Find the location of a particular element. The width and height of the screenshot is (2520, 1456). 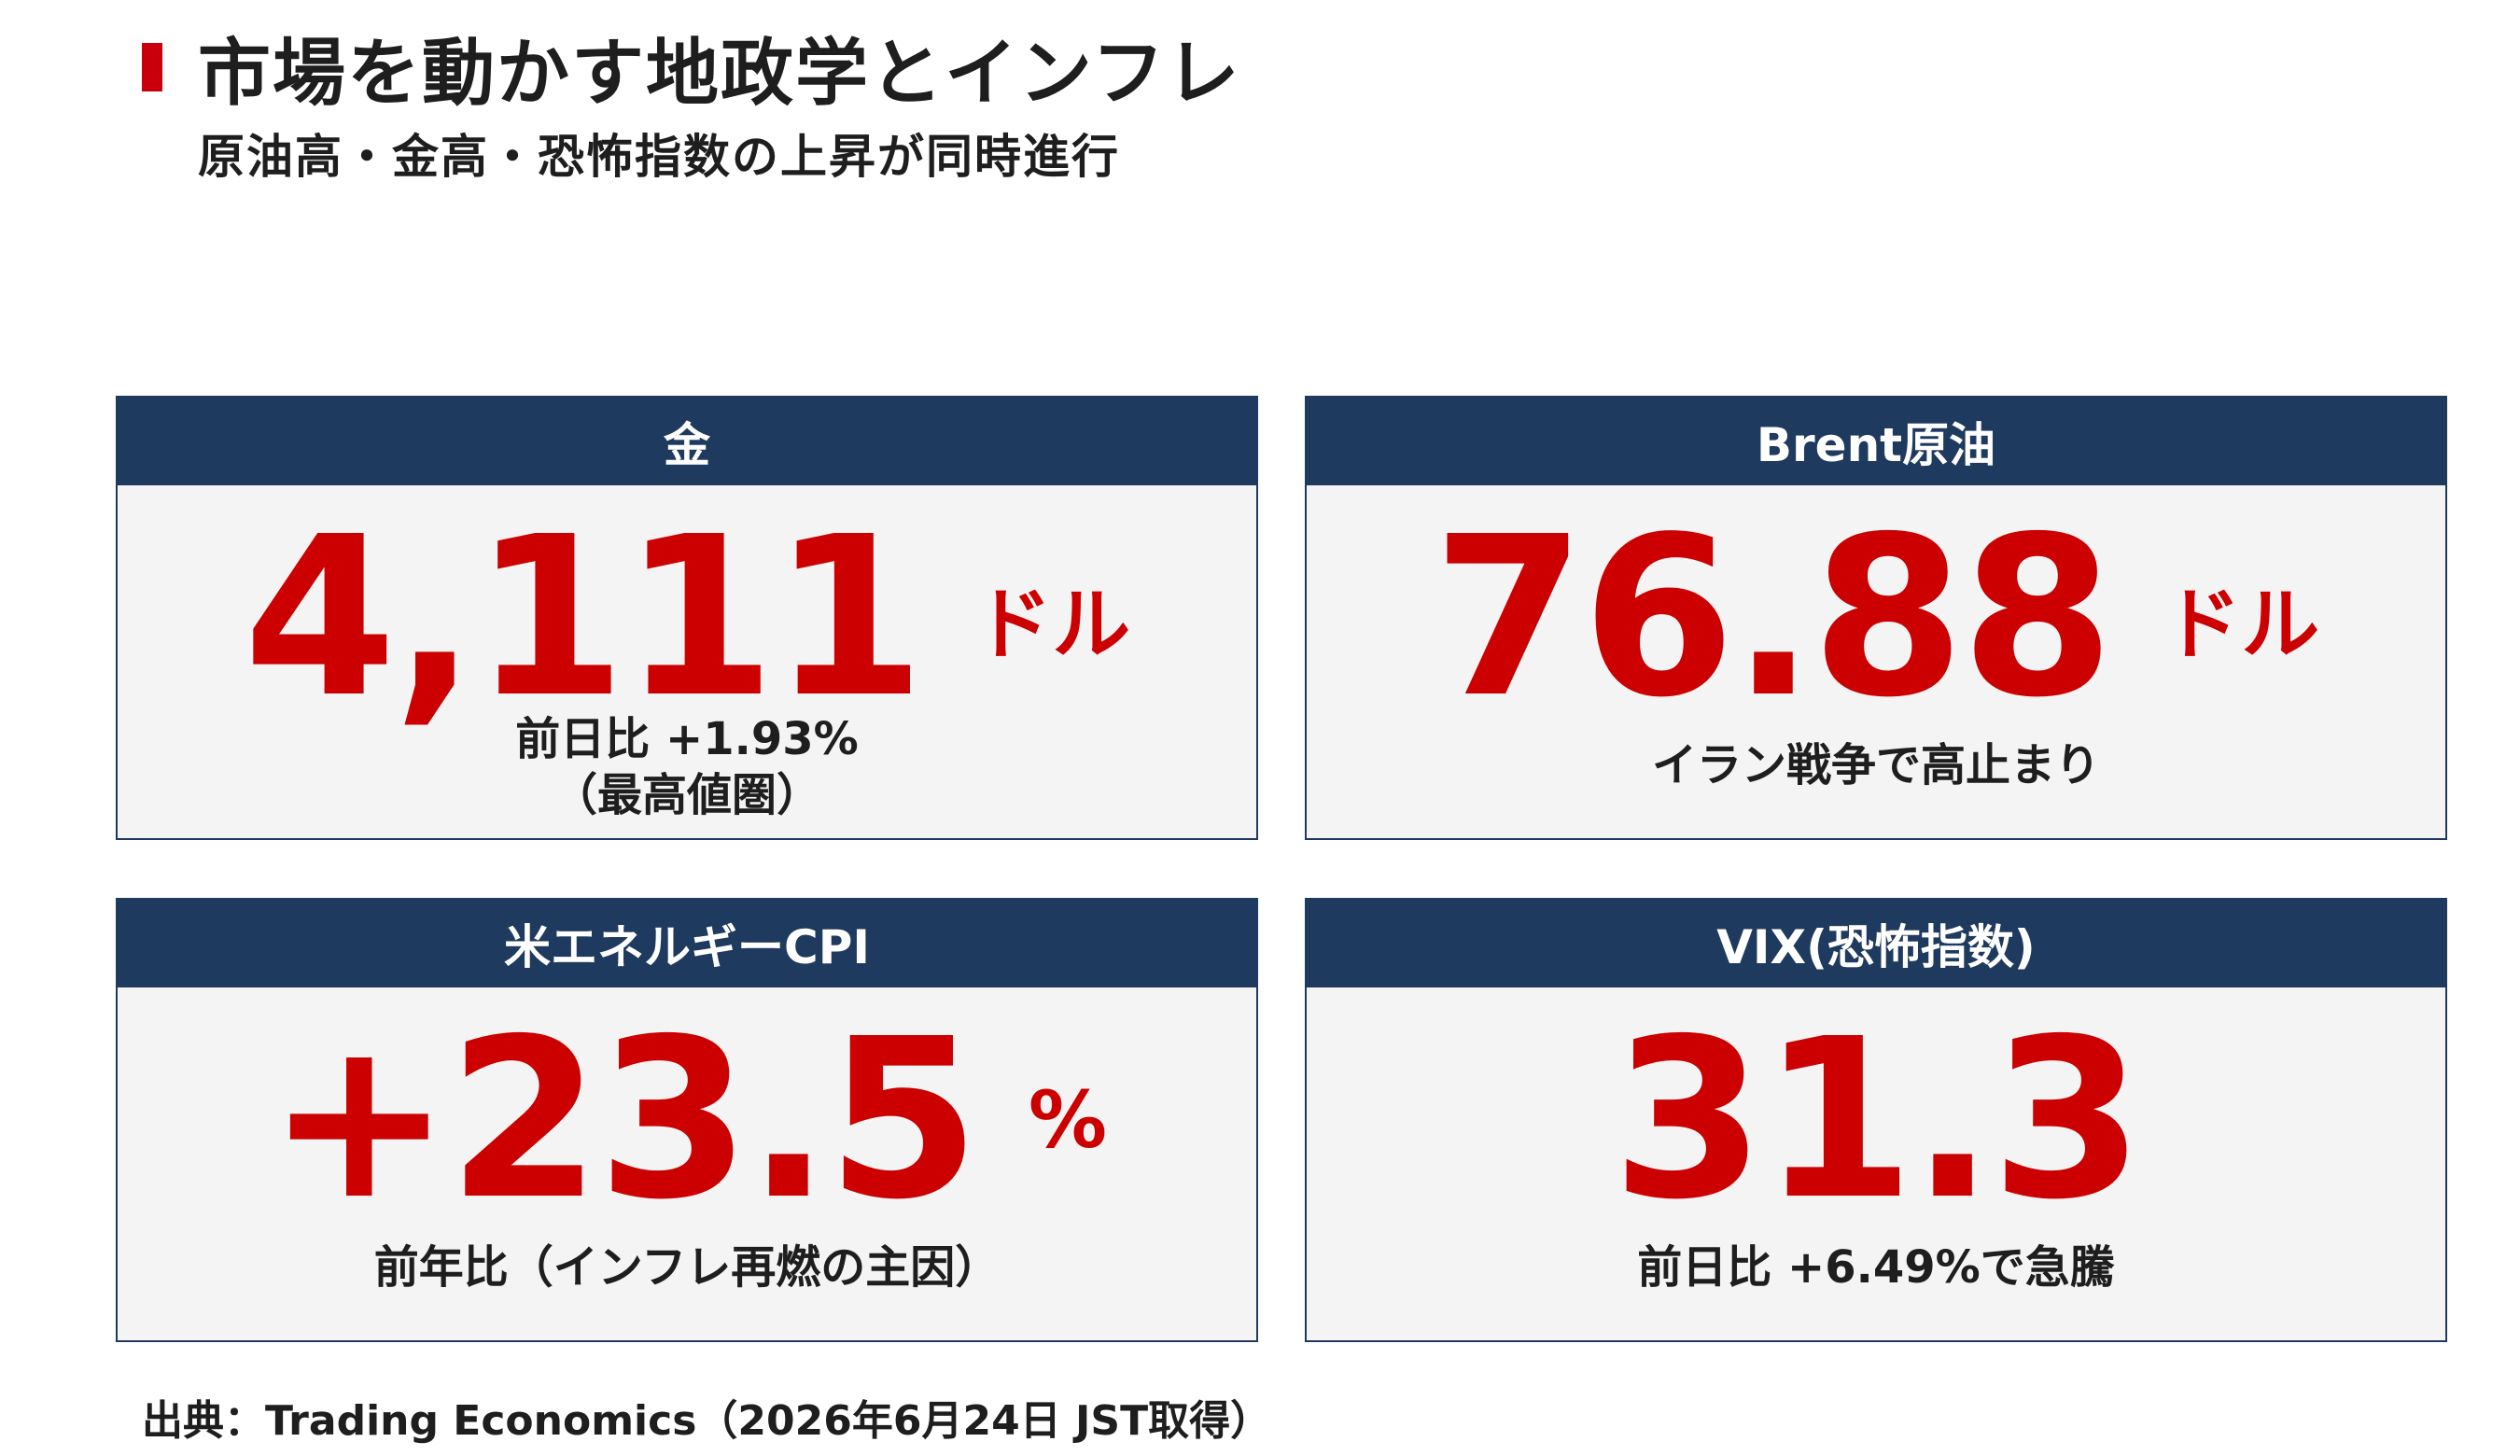

source-note: 出典：Trading Economics（2026年6月24日 JST取得） is located at coordinates (707, 1421).